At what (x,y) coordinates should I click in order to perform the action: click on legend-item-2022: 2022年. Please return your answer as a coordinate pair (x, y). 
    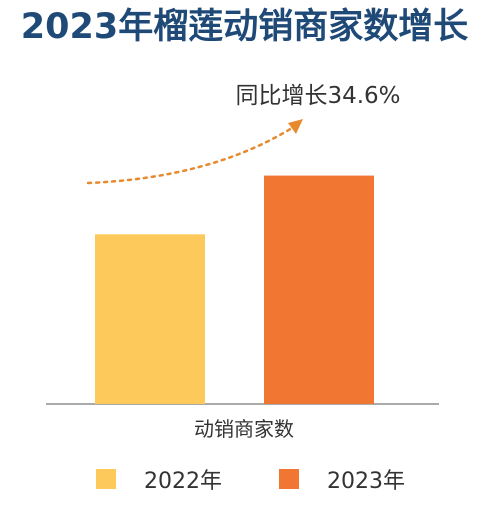
    Looking at the image, I should click on (159, 479).